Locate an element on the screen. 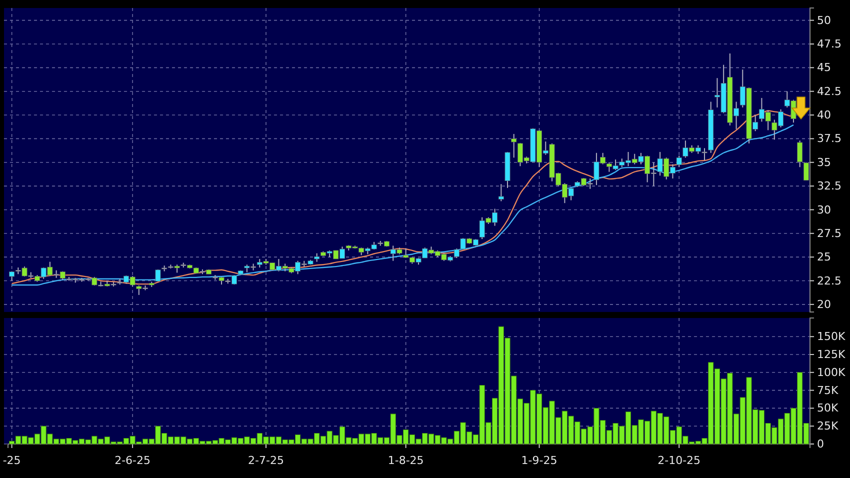 The image size is (850, 478). y-tick-label: 45 is located at coordinates (824, 67).